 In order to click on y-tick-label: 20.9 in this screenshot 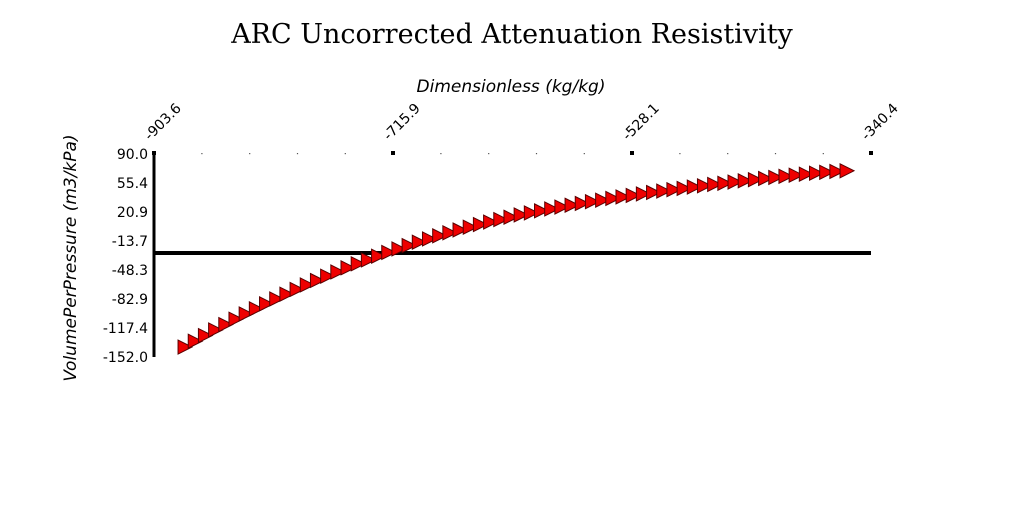, I will do `click(132, 213)`.